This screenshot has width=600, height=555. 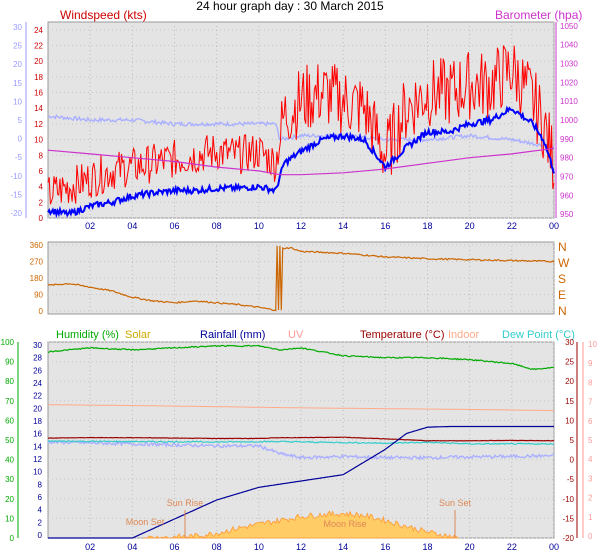 What do you see at coordinates (145, 522) in the screenshot?
I see `sun-moon-annotation: Moon Set` at bounding box center [145, 522].